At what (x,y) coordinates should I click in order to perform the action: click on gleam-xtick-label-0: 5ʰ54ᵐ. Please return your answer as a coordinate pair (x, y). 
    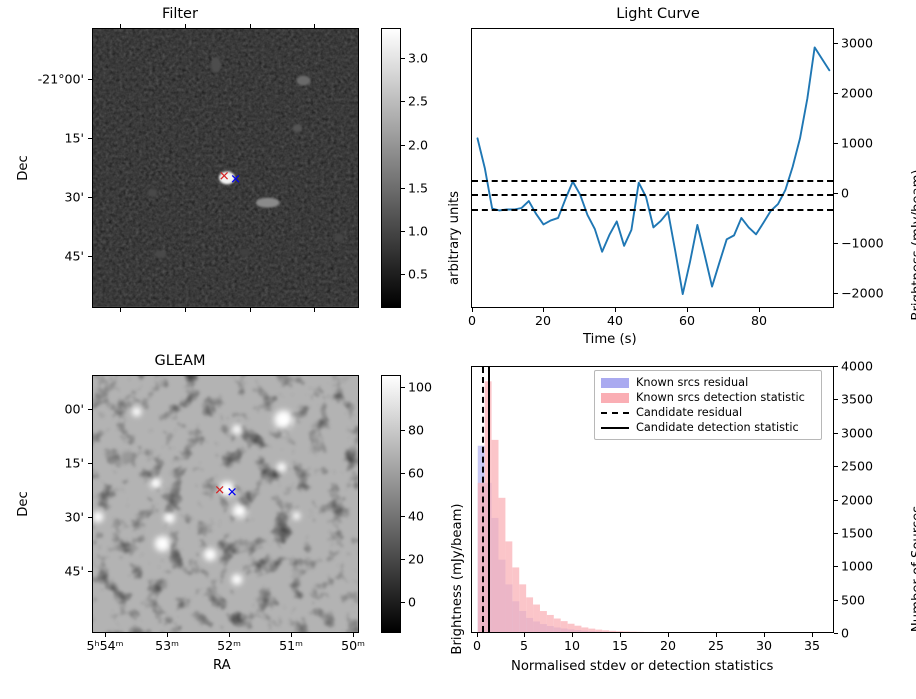
    Looking at the image, I should click on (105, 645).